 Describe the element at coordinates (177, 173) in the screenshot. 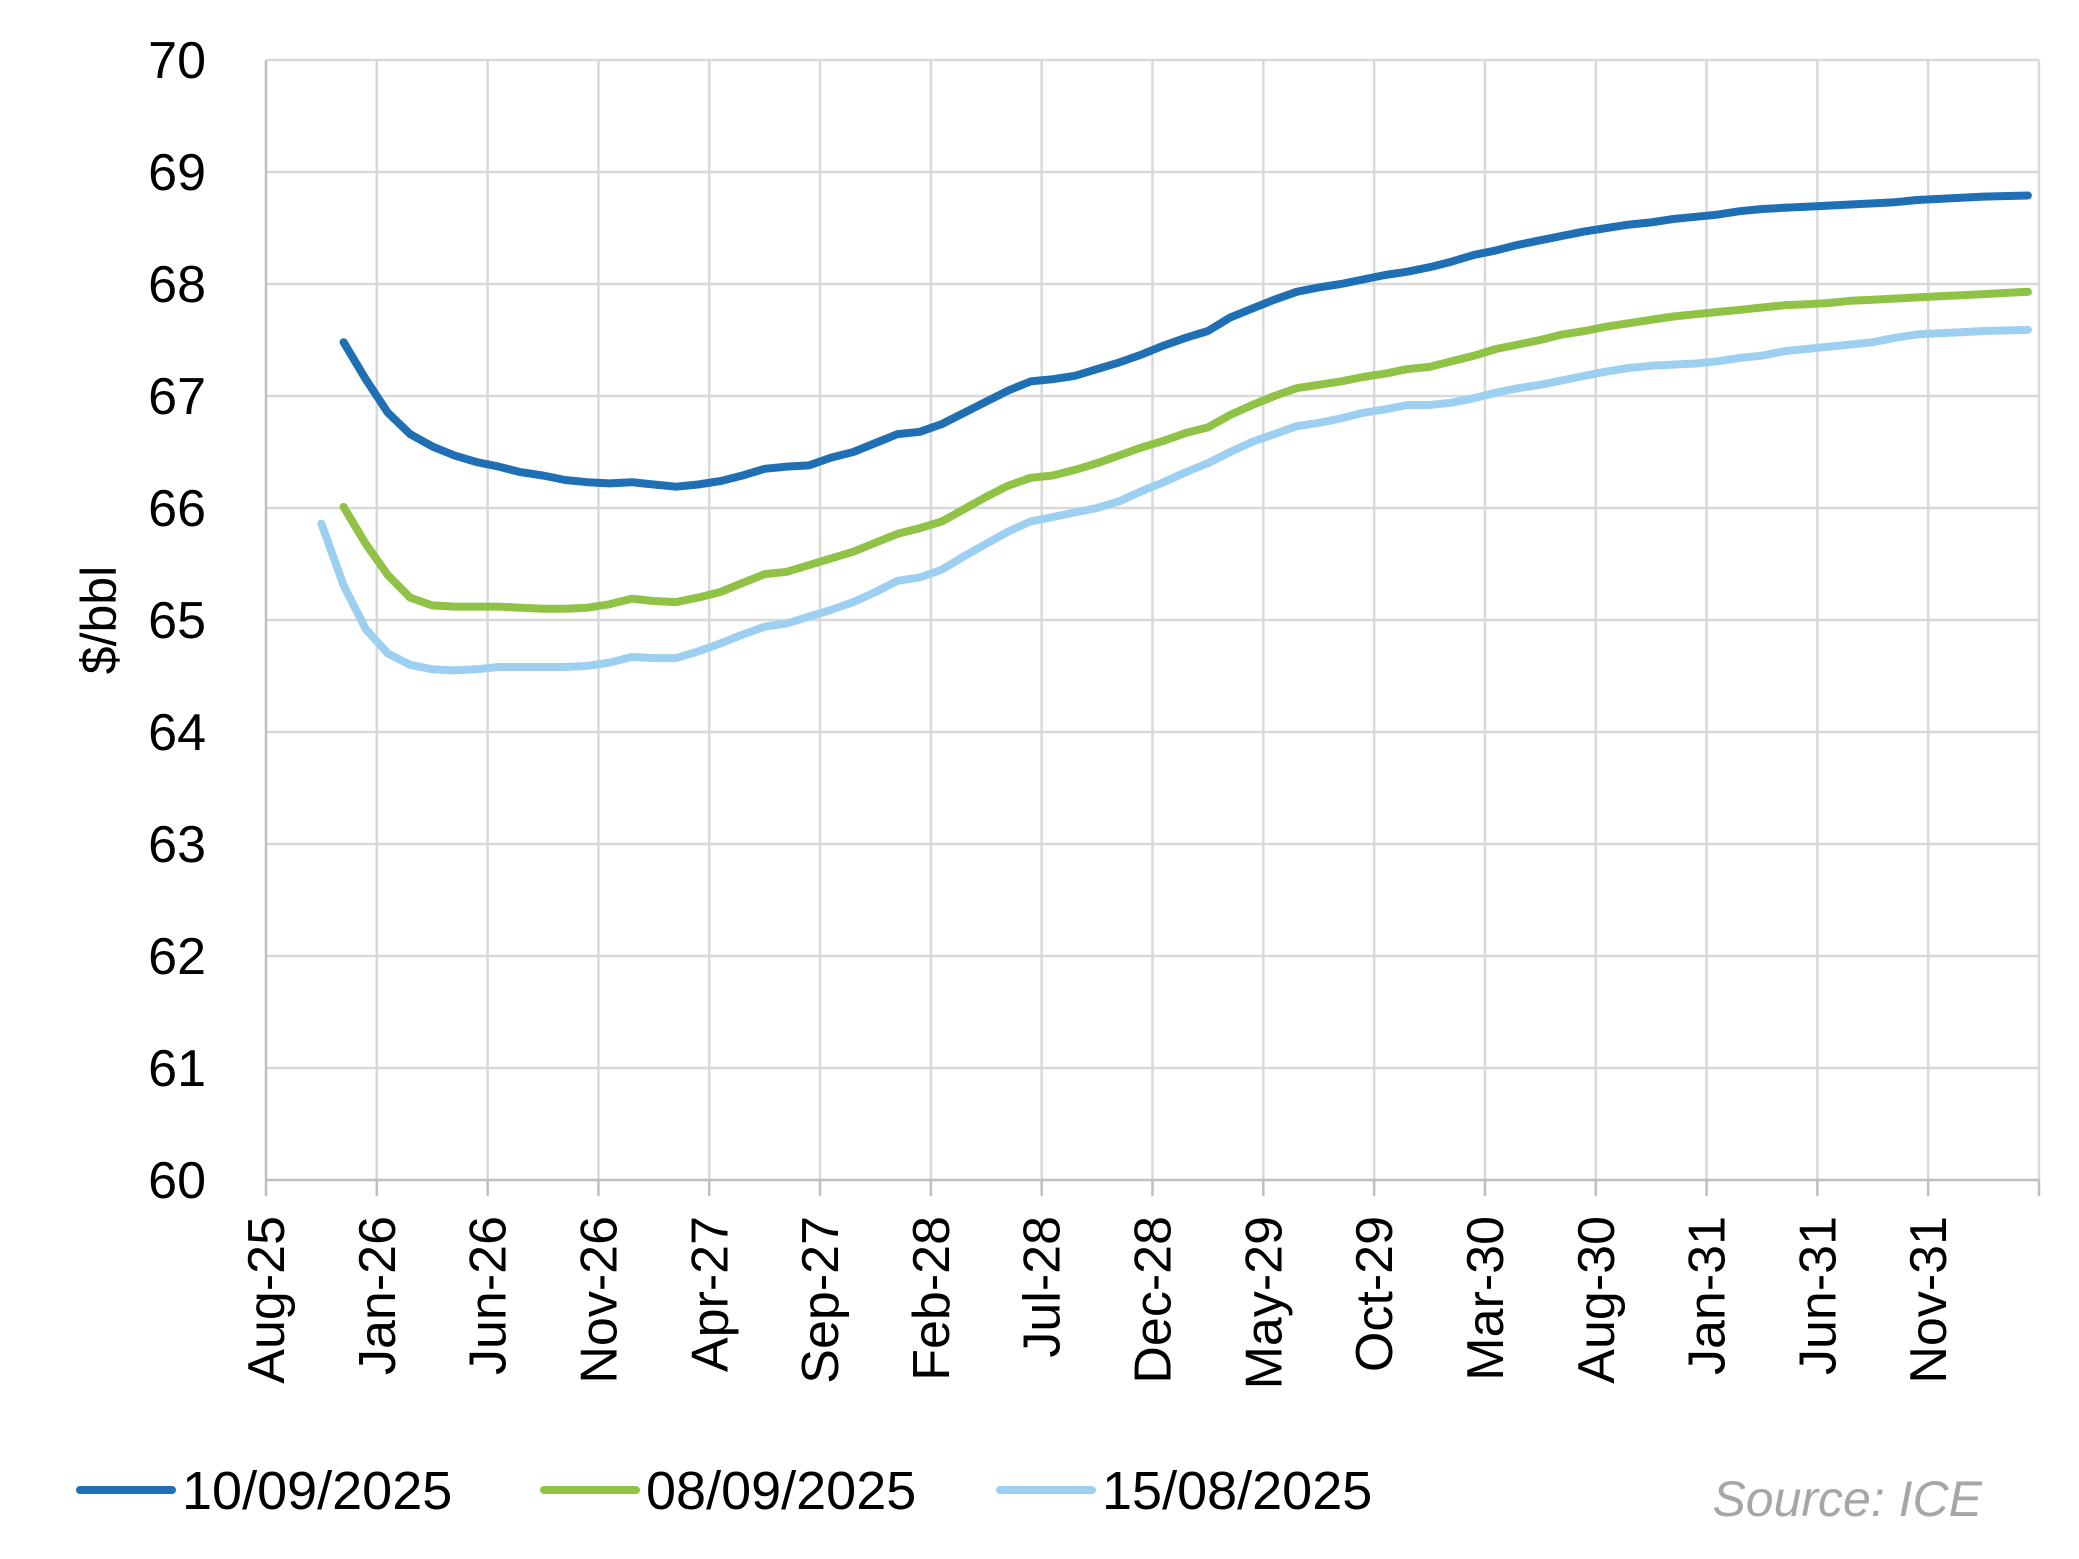

I see `y-tick-label: 69` at that location.